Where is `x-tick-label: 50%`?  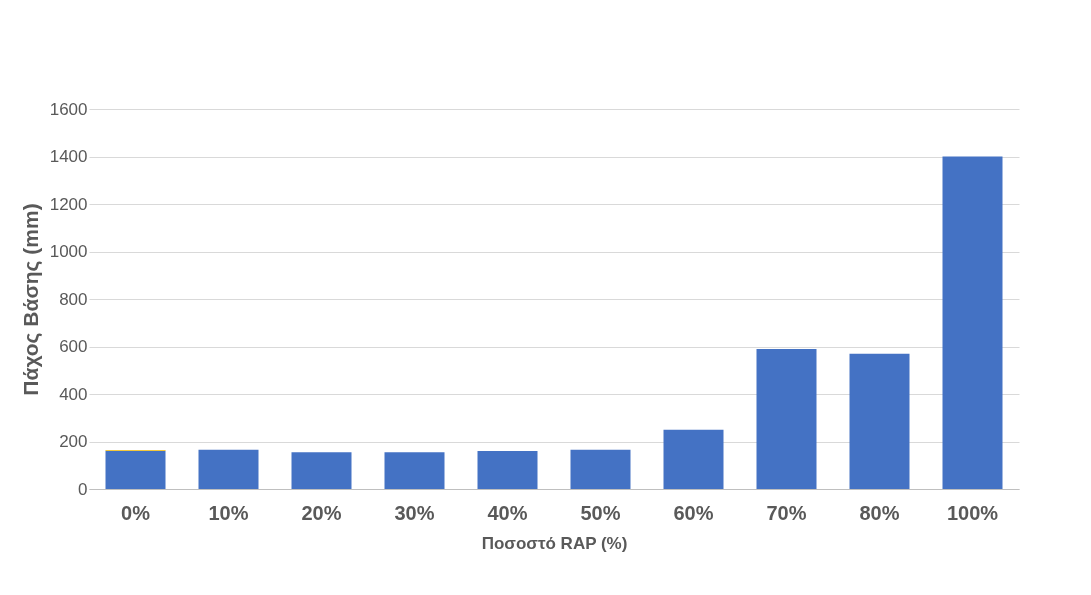 x-tick-label: 50% is located at coordinates (600, 512).